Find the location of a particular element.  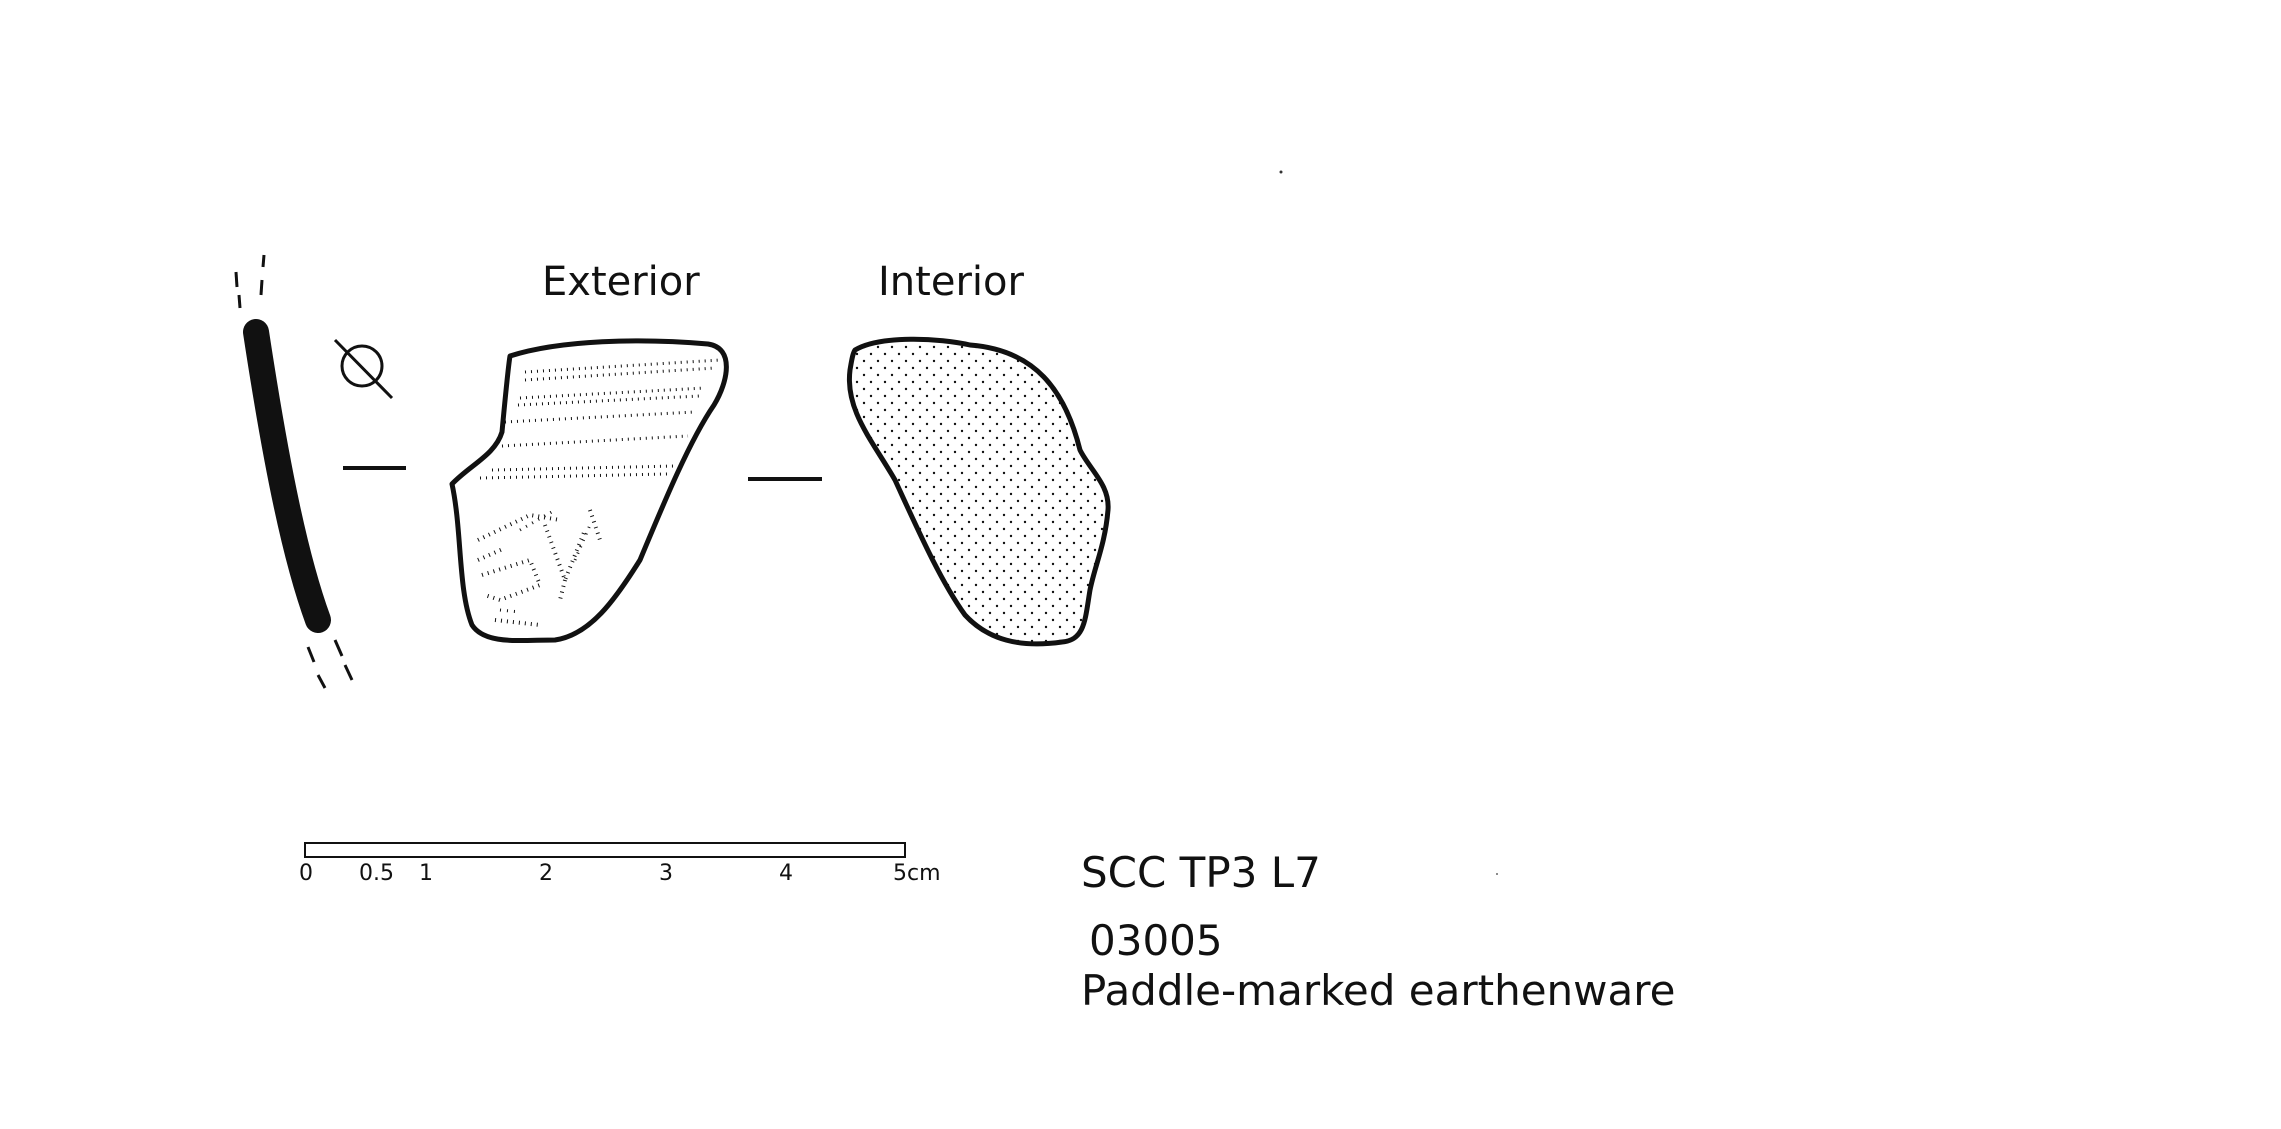

interior-outline is located at coordinates (978, 491).